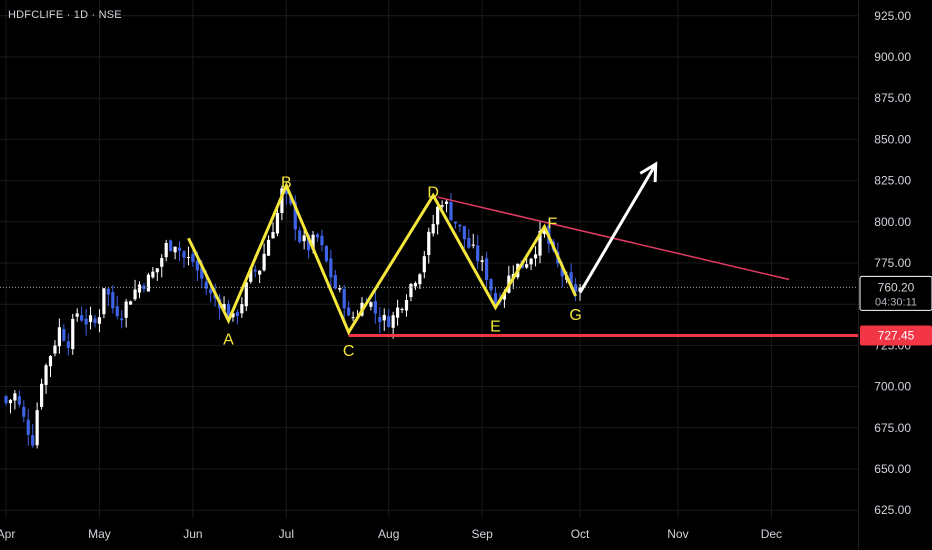 The image size is (932, 550). What do you see at coordinates (892, 181) in the screenshot?
I see `y-tick-label: 825.00` at bounding box center [892, 181].